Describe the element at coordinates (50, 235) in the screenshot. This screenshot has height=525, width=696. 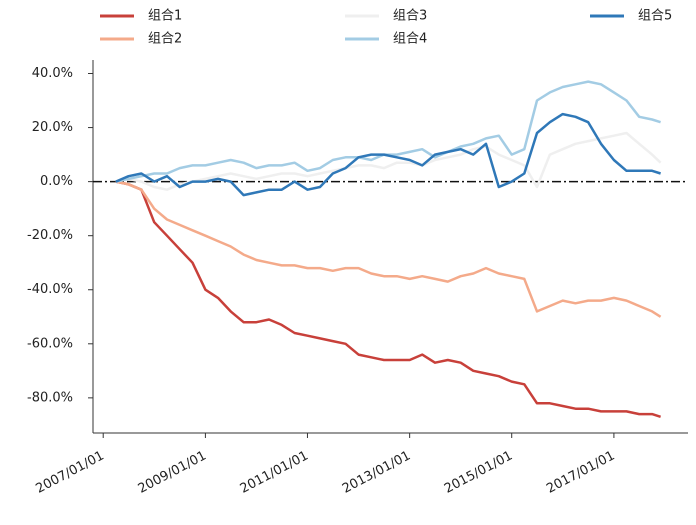
I see `y-tick-label: -20.0%` at that location.